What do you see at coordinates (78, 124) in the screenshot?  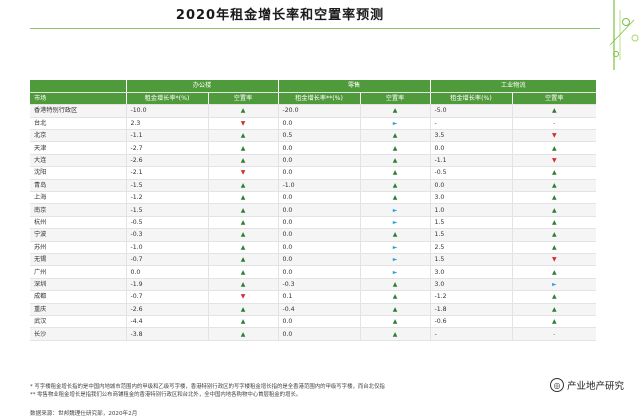 I see `cell-market: 台北` at bounding box center [78, 124].